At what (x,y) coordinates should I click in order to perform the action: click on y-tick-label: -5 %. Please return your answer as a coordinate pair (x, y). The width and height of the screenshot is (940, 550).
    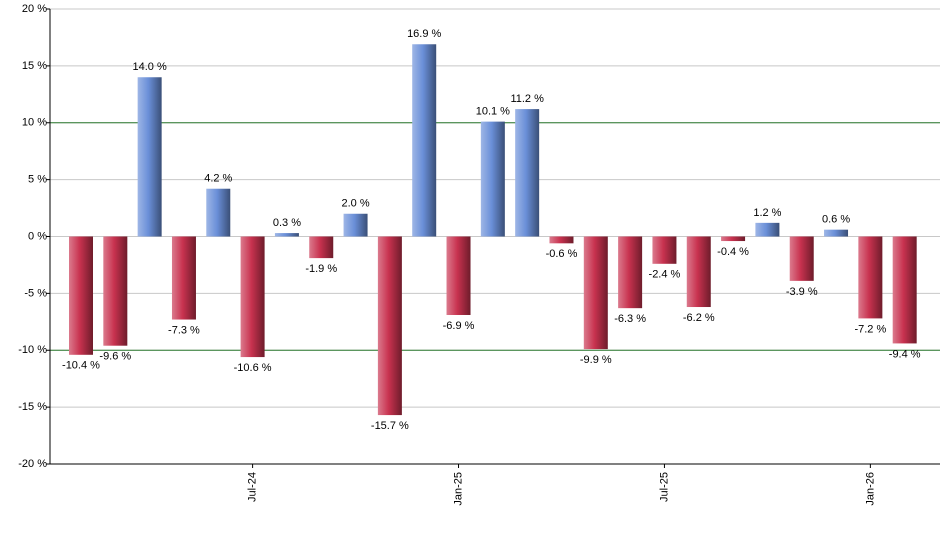
    Looking at the image, I should click on (35, 293).